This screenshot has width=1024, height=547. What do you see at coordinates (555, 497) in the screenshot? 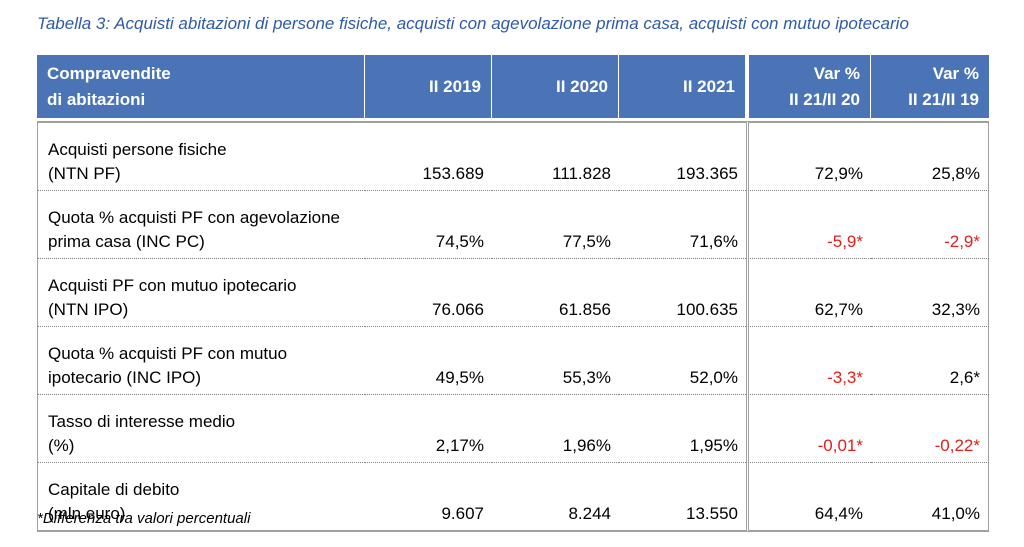
I see `cell-2020: 8.244` at bounding box center [555, 497].